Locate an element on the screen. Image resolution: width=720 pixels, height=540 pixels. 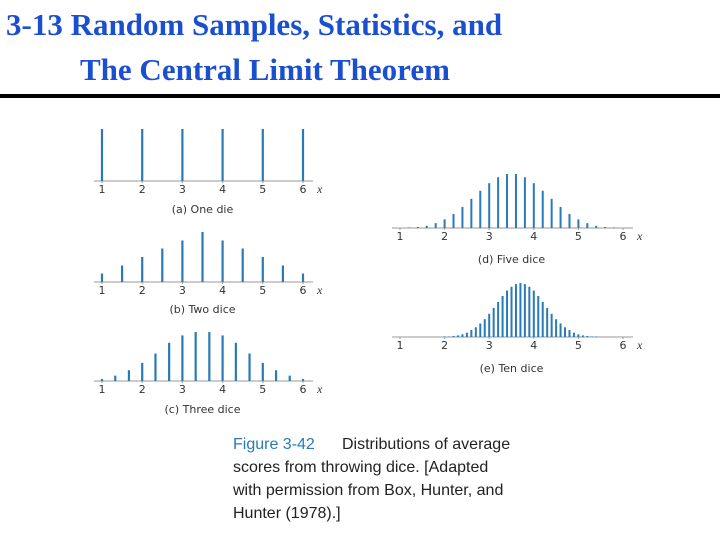
slide-title: 3-13 Random Samples, Statistics, and is located at coordinates (254, 24).